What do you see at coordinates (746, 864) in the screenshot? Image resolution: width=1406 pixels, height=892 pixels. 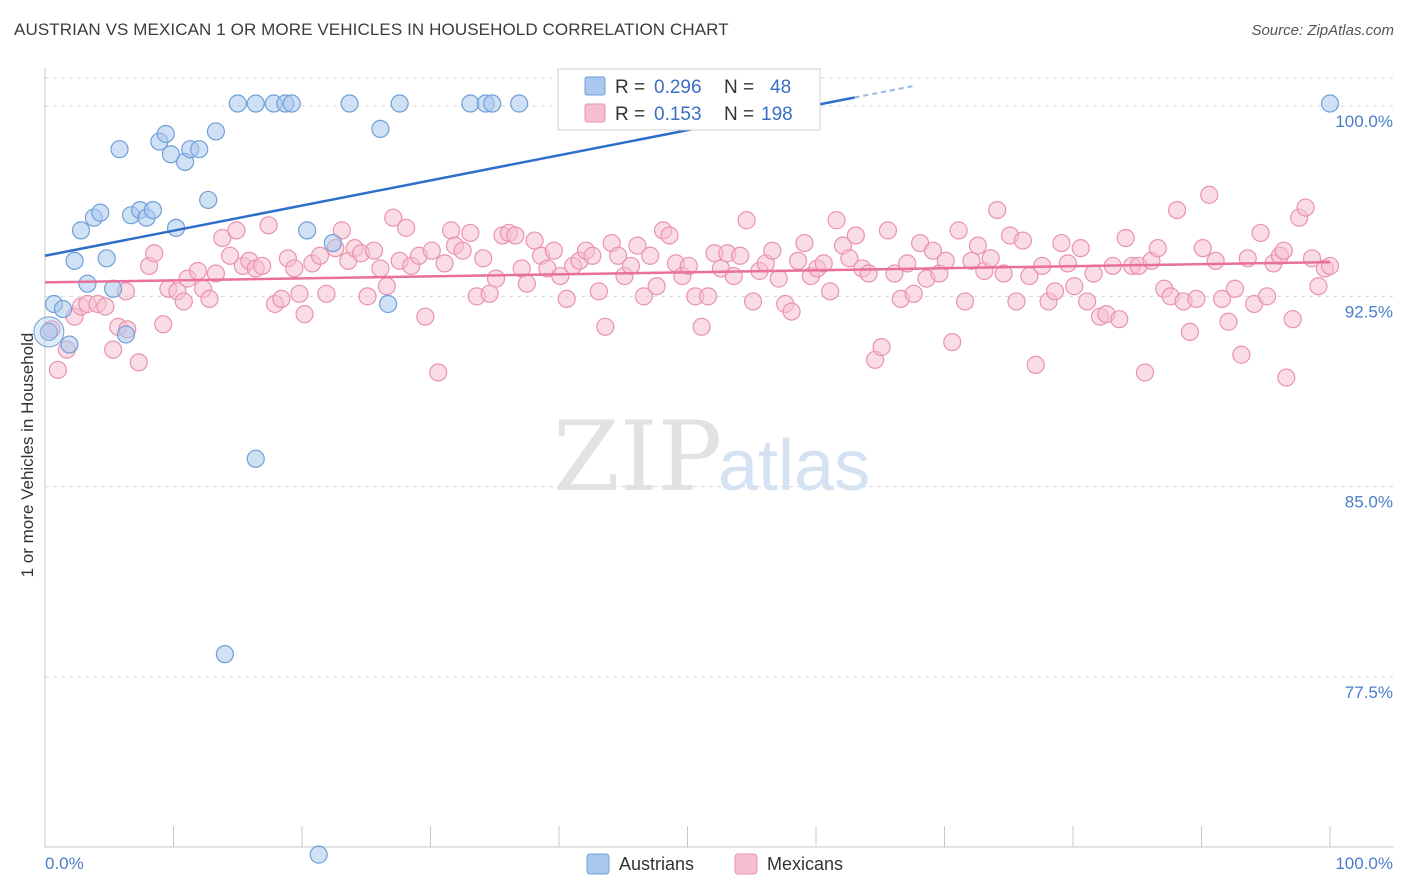 I see `bottom-legend-swatch-mexicans` at bounding box center [746, 864].